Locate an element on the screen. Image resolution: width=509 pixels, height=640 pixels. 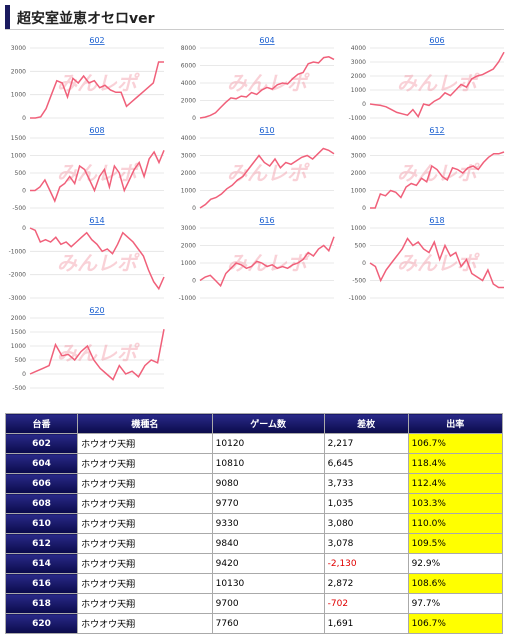
table-cell: 1,691 is located at coordinates (366, 623).